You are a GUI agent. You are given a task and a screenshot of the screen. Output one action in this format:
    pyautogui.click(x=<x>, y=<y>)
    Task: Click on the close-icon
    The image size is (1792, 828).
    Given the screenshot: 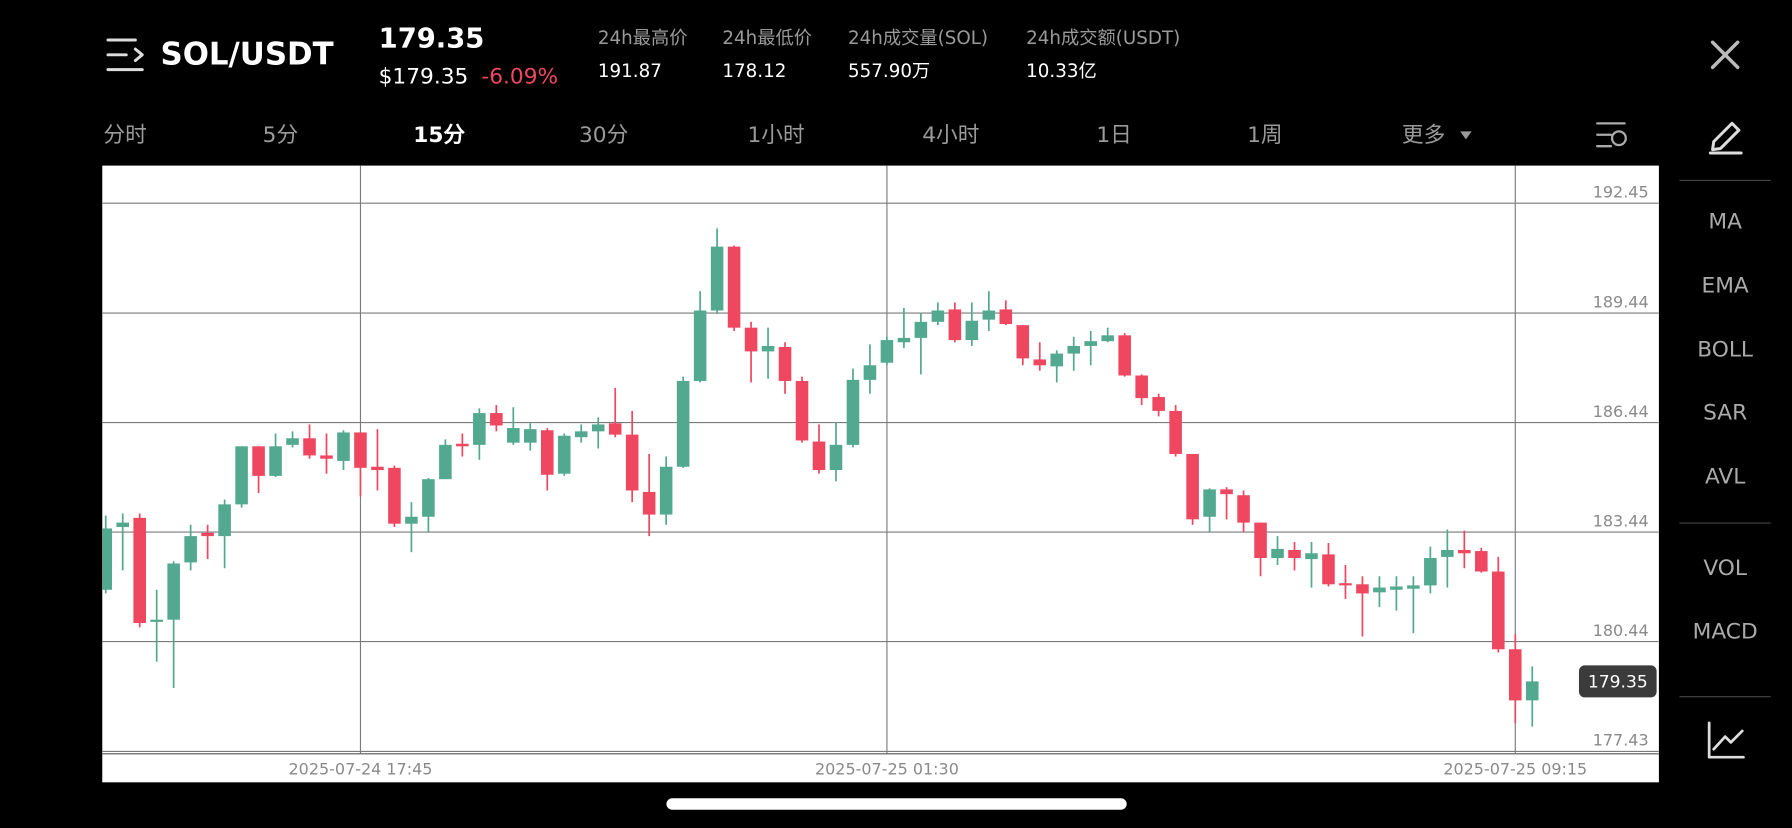 What is the action you would take?
    pyautogui.click(x=1725, y=55)
    